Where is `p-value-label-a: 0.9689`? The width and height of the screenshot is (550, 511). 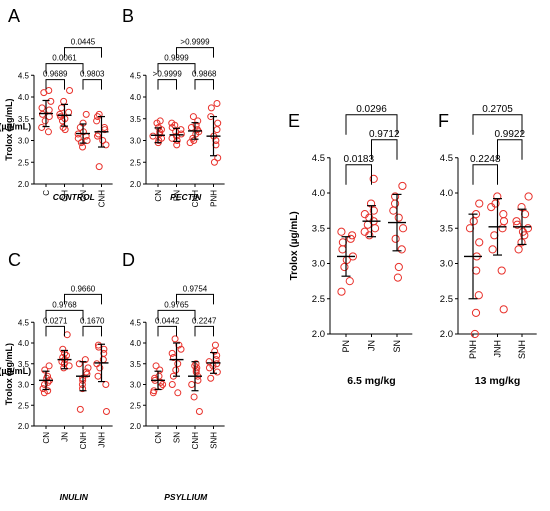 p-value-label-a: 0.9689 is located at coordinates (55, 74).